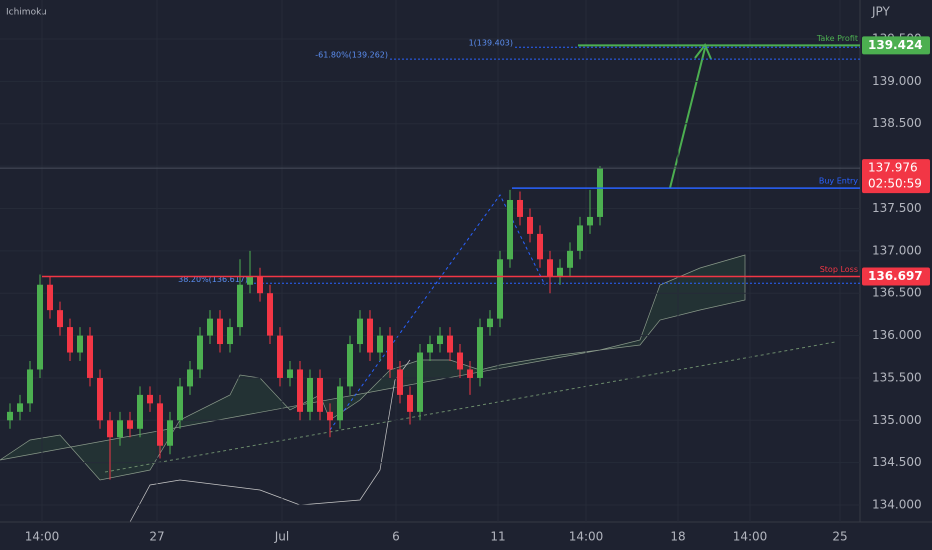 This screenshot has height=550, width=932. Describe the element at coordinates (396, 537) in the screenshot. I see `x-tick-label: 6` at that location.